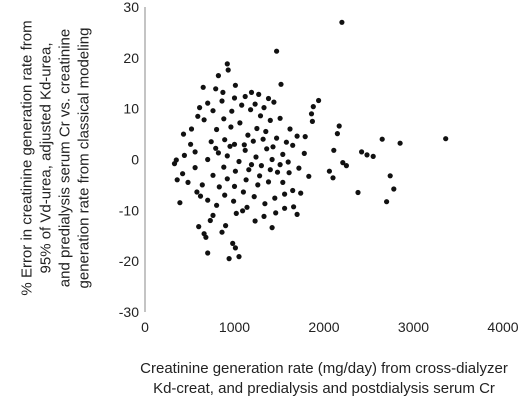 This screenshot has height=403, width=520. What do you see at coordinates (129, 210) in the screenshot?
I see `y-tick-label: -10` at bounding box center [129, 210].